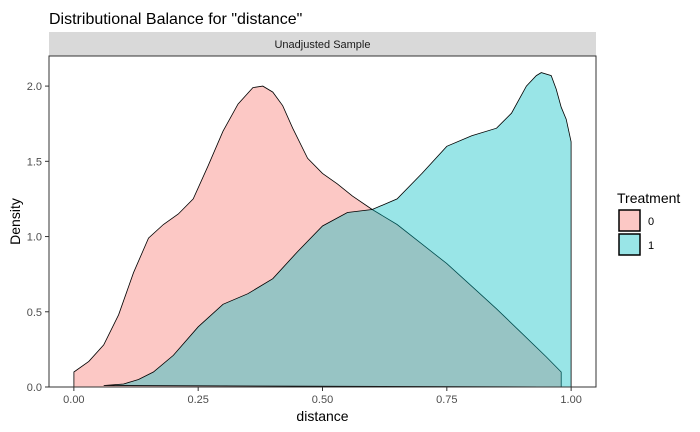 Image resolution: width=700 pixels, height=432 pixels. What do you see at coordinates (651, 246) in the screenshot?
I see `legend-label-1: 1` at bounding box center [651, 246].